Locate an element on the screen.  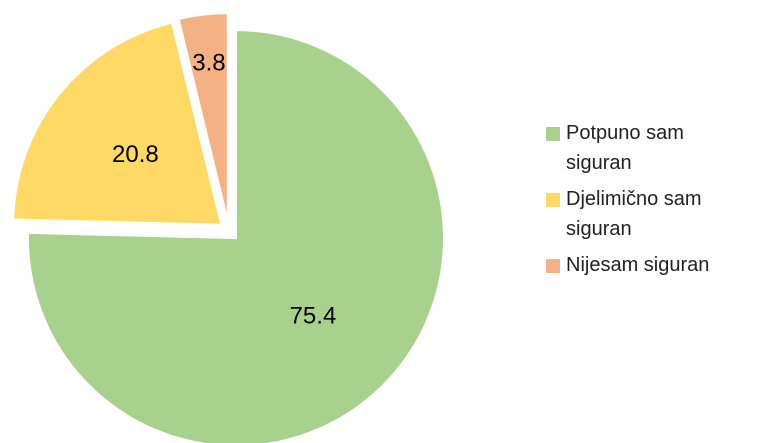
legend-label: Potpuno sam siguran is located at coordinates (625, 148).